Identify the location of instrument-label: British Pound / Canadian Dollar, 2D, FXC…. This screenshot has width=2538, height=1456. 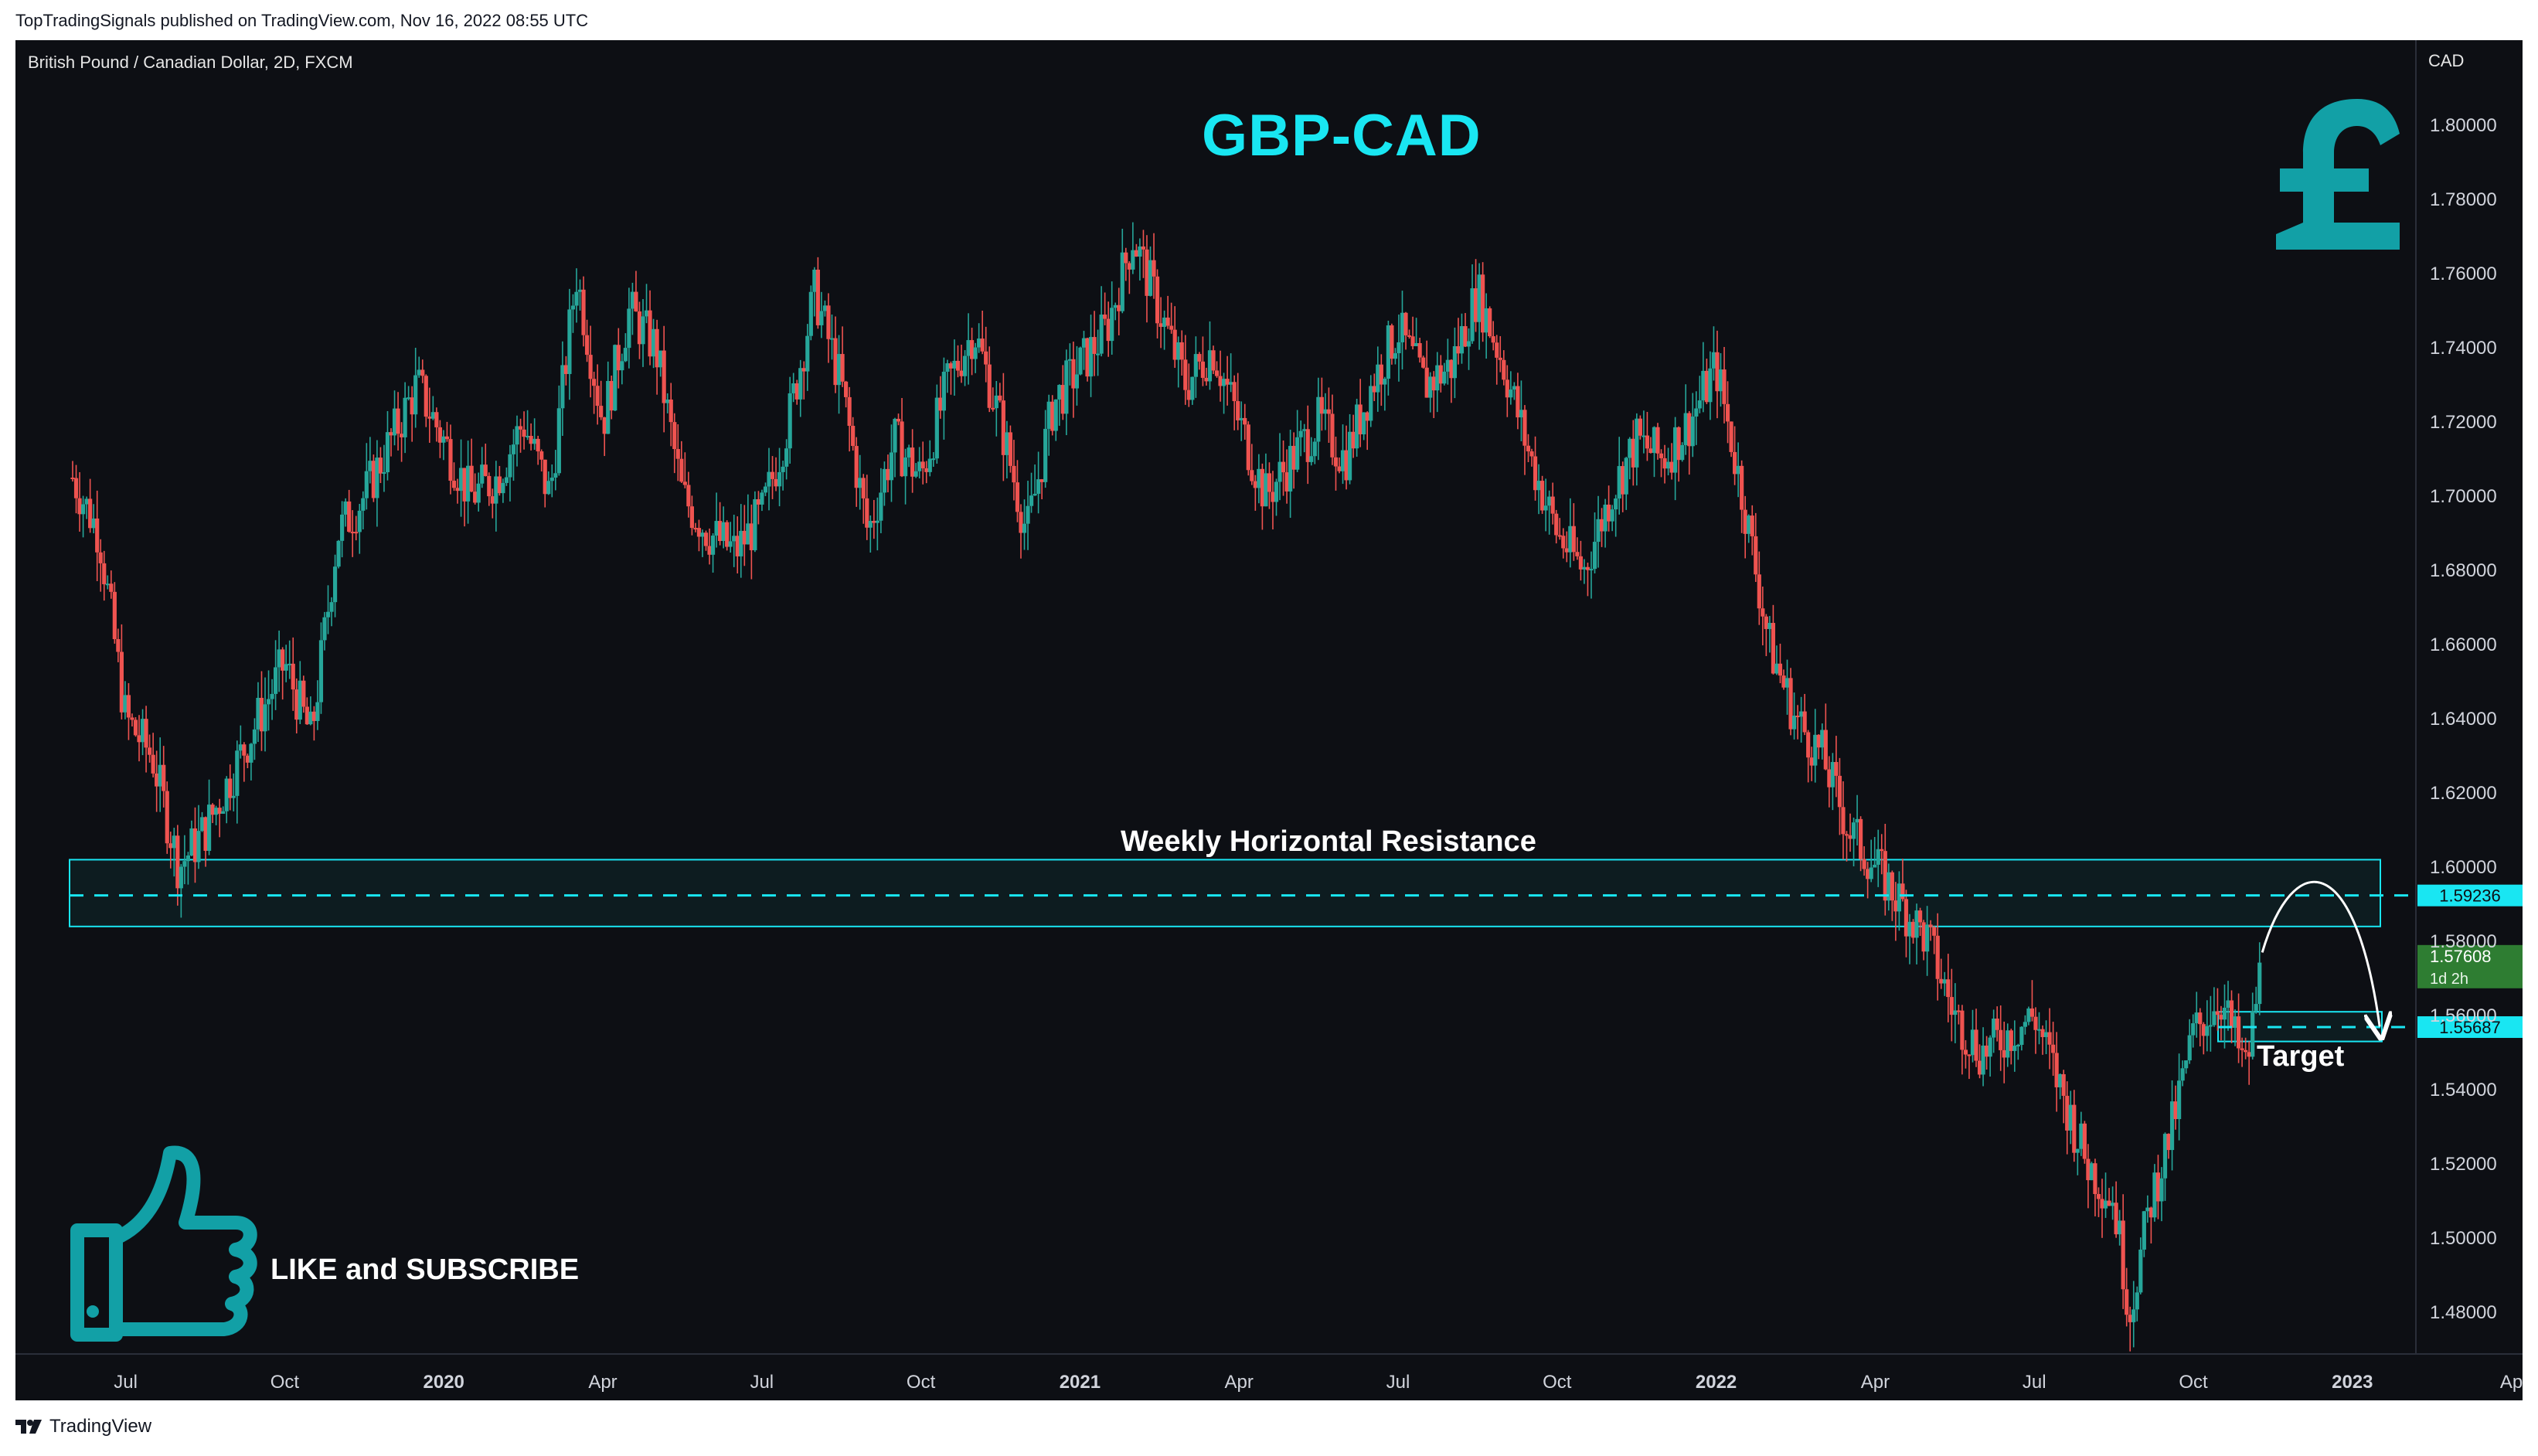
(191, 62).